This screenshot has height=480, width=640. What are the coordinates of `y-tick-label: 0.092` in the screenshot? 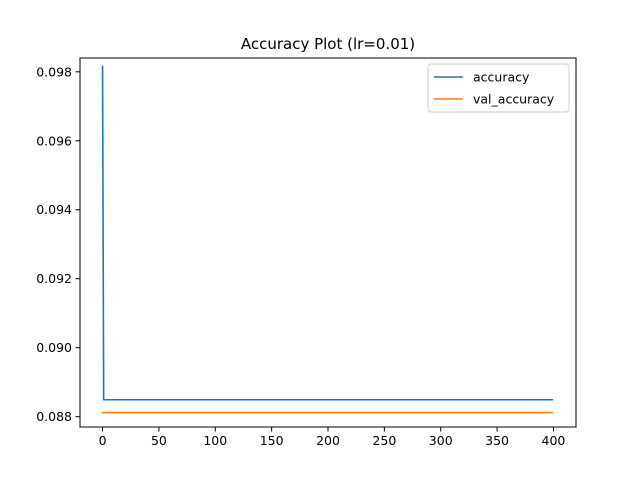 It's located at (54, 278).